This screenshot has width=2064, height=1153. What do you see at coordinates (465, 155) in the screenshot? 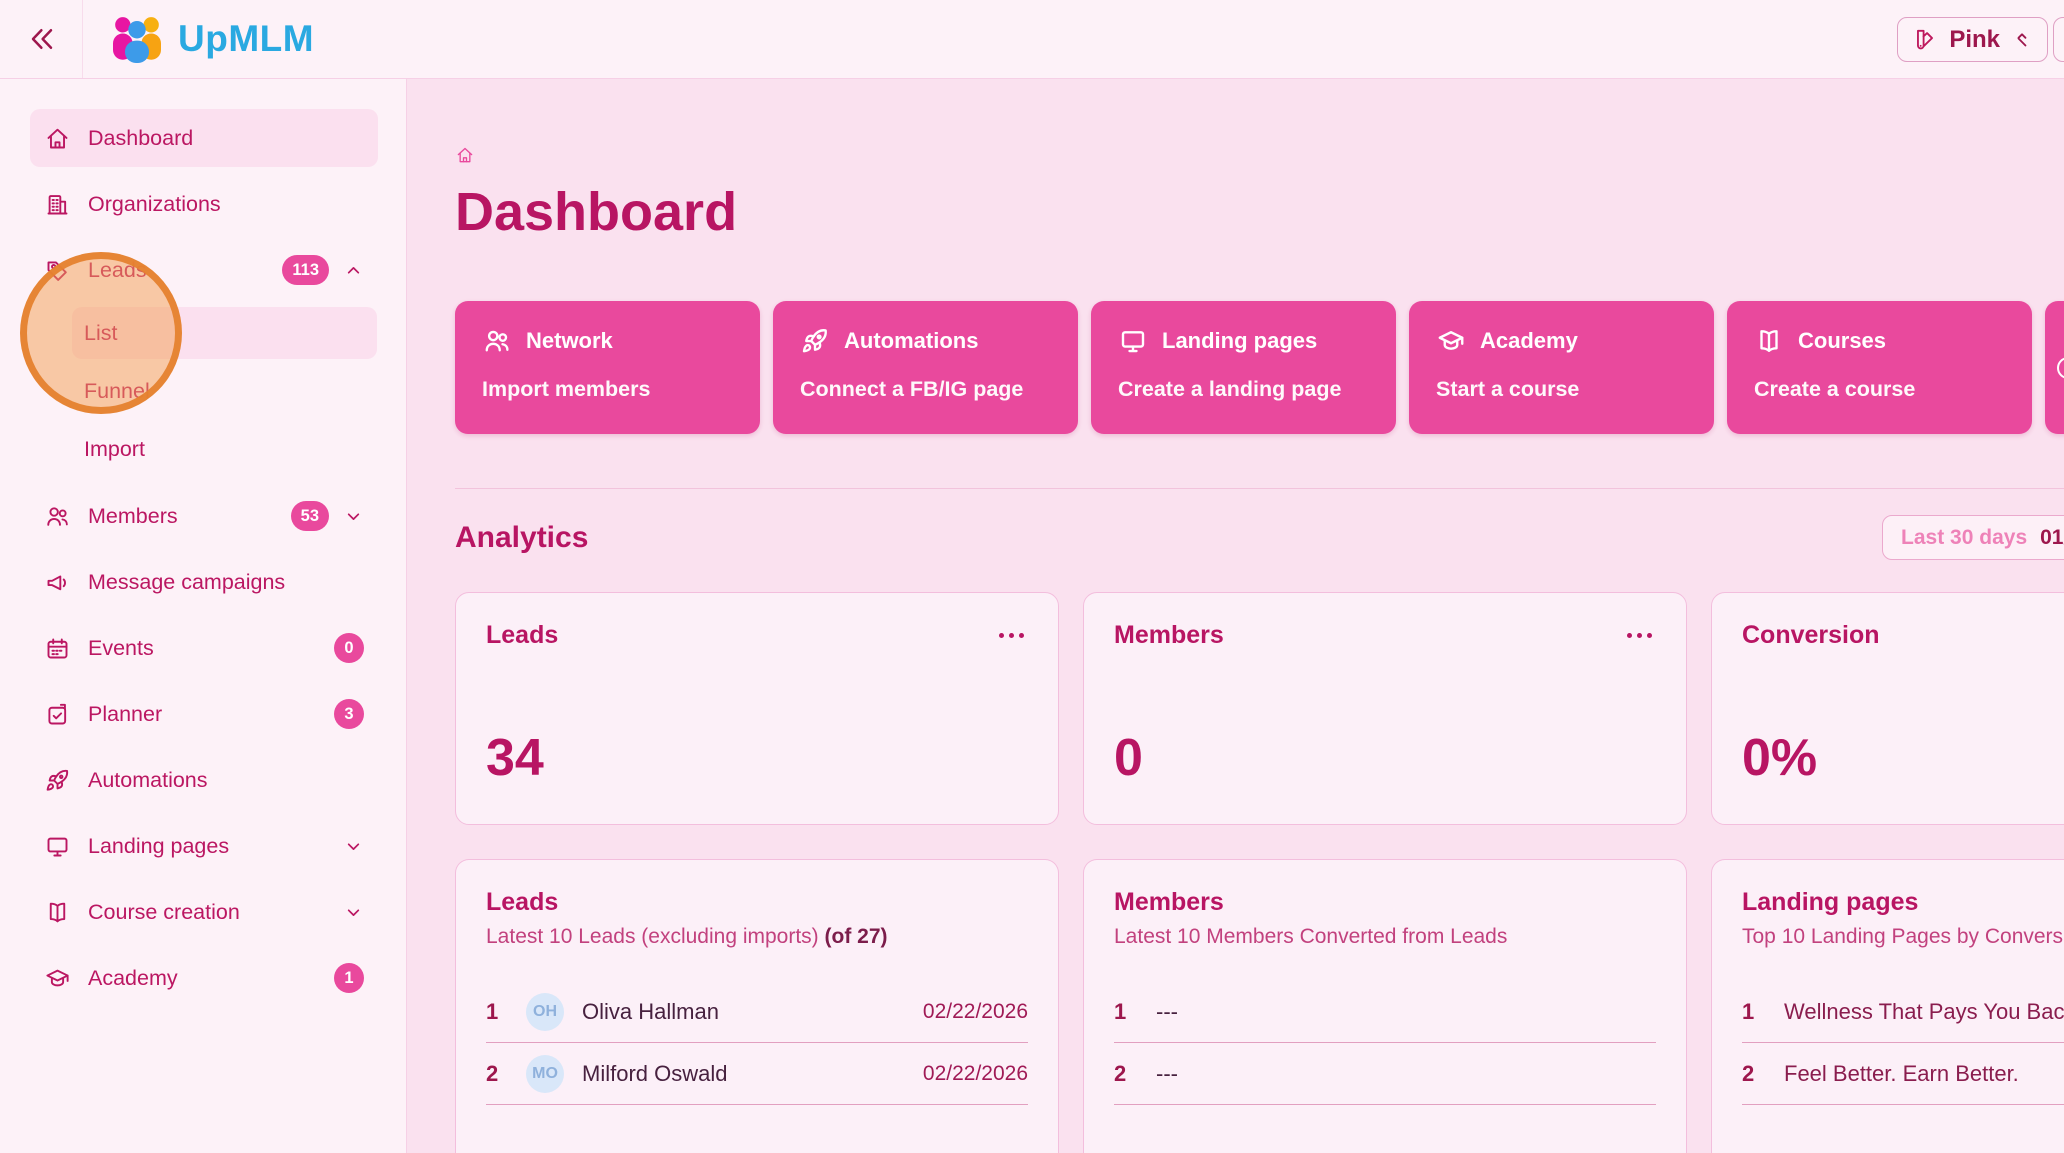
I see `breadcrumb-home-icon` at bounding box center [465, 155].